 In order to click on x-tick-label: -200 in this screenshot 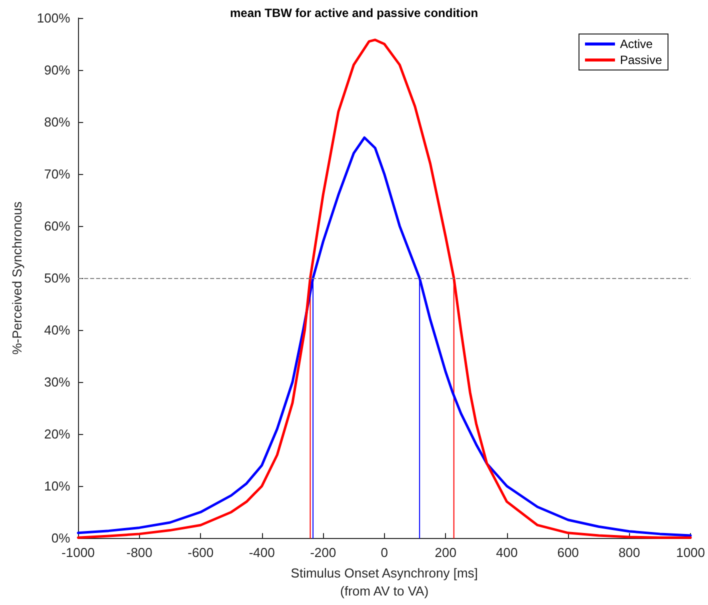, I will do `click(323, 552)`.